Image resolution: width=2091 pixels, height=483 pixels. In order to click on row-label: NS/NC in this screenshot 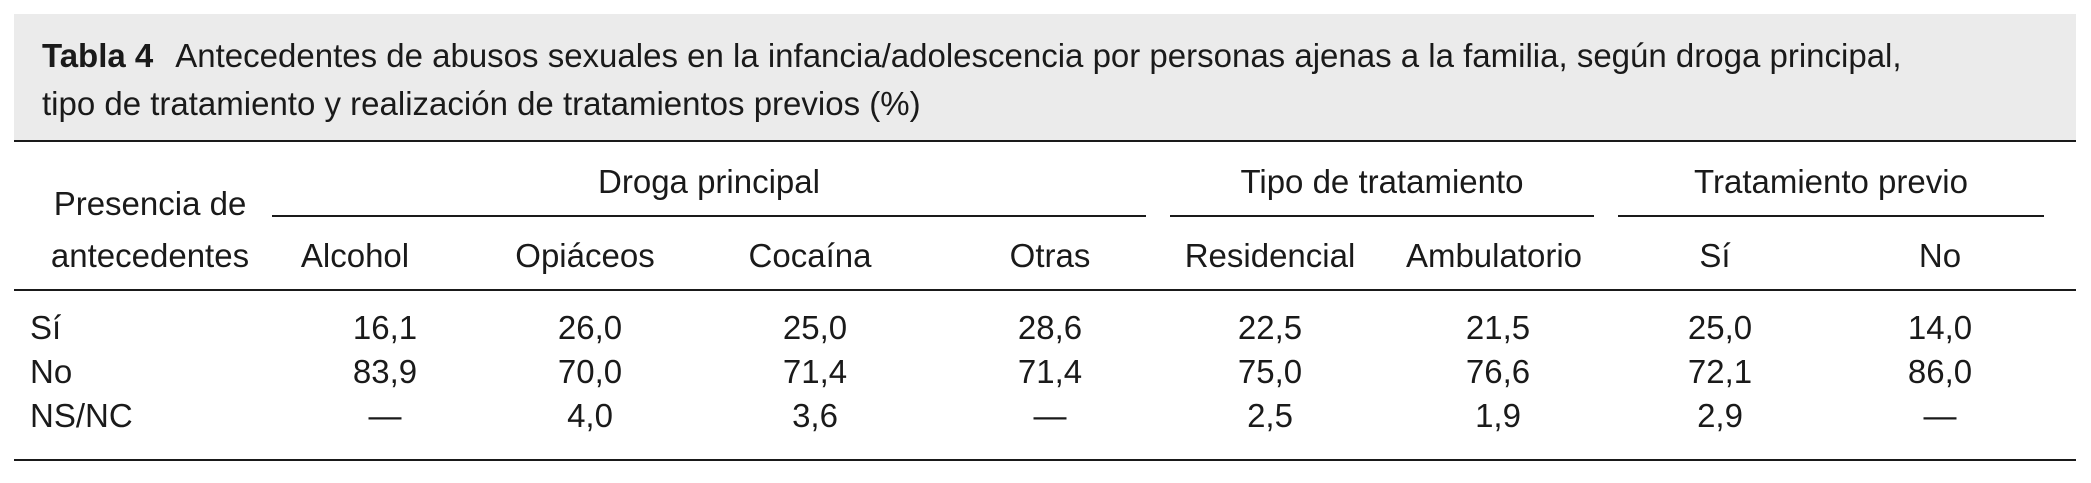, I will do `click(81, 415)`.